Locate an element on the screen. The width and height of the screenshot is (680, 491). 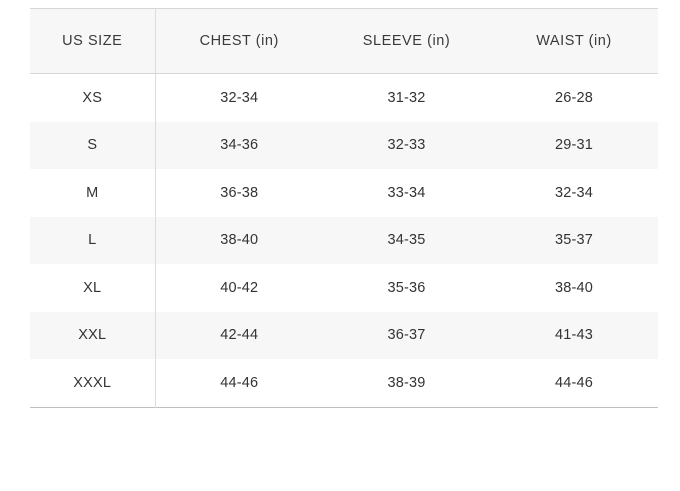
cell-chest: 36-38 is located at coordinates (239, 192).